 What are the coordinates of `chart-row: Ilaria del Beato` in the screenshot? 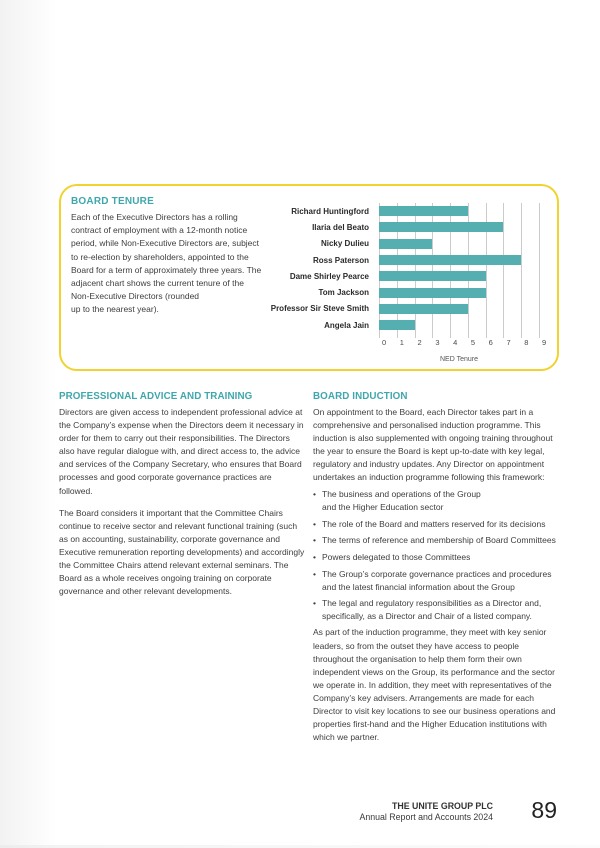 It's located at (379, 227).